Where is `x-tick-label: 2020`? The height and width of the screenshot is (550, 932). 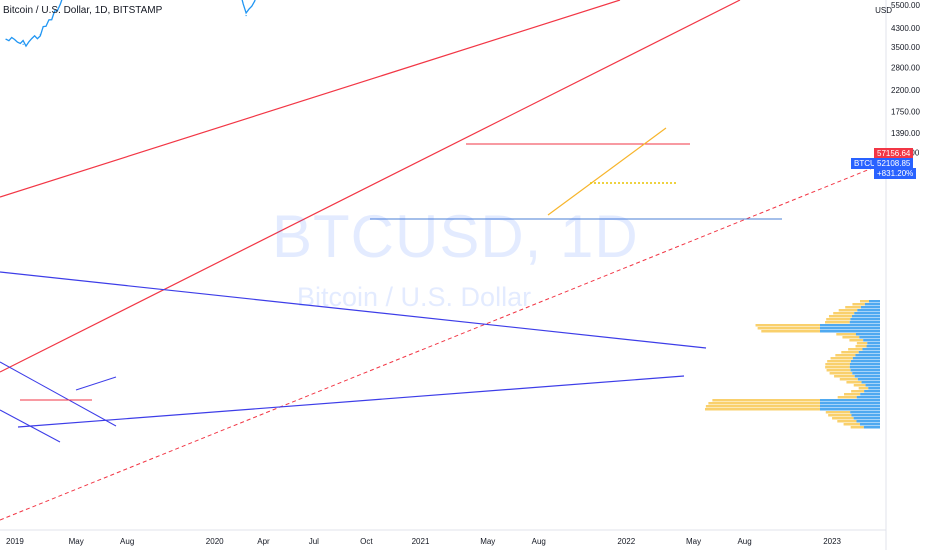 x-tick-label: 2020 is located at coordinates (215, 541).